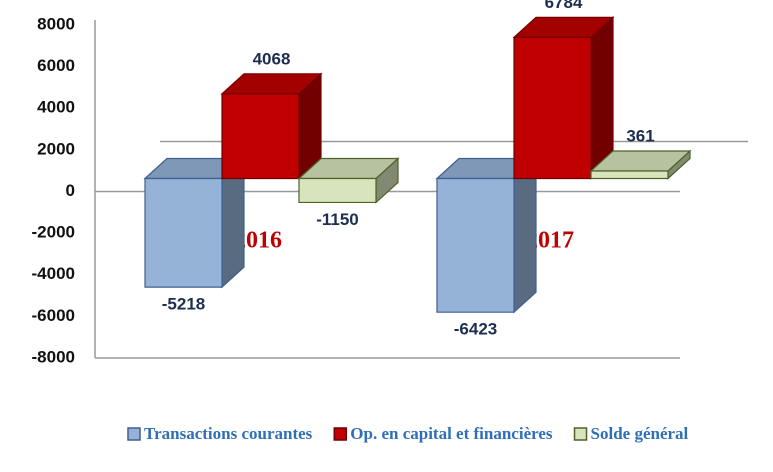 The width and height of the screenshot is (773, 472). I want to click on value-label: -6423, so click(475, 329).